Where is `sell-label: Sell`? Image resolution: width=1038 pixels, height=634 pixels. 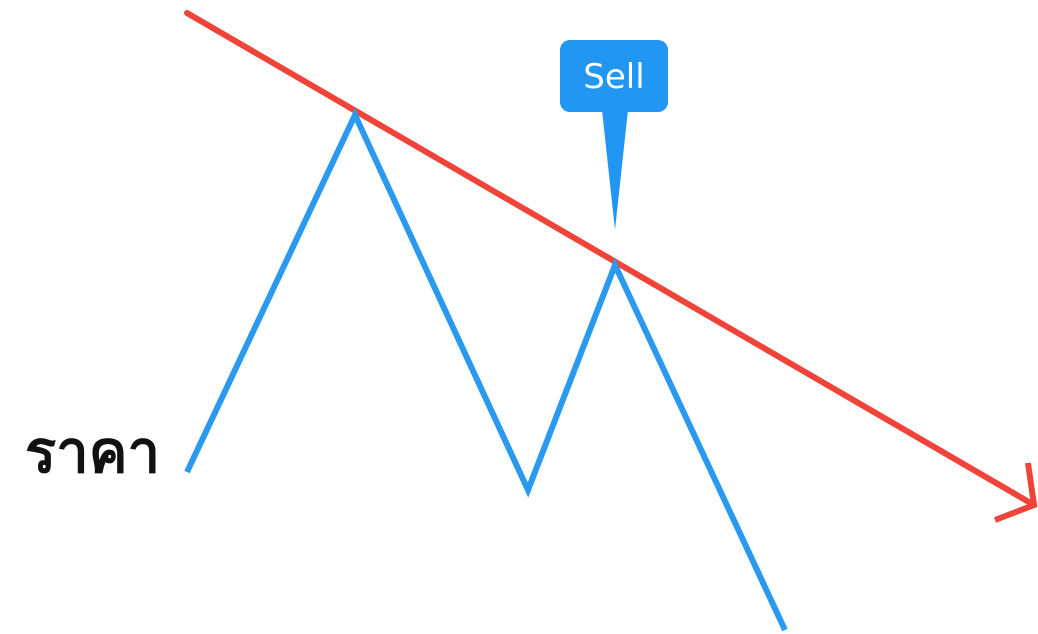 sell-label: Sell is located at coordinates (613, 77).